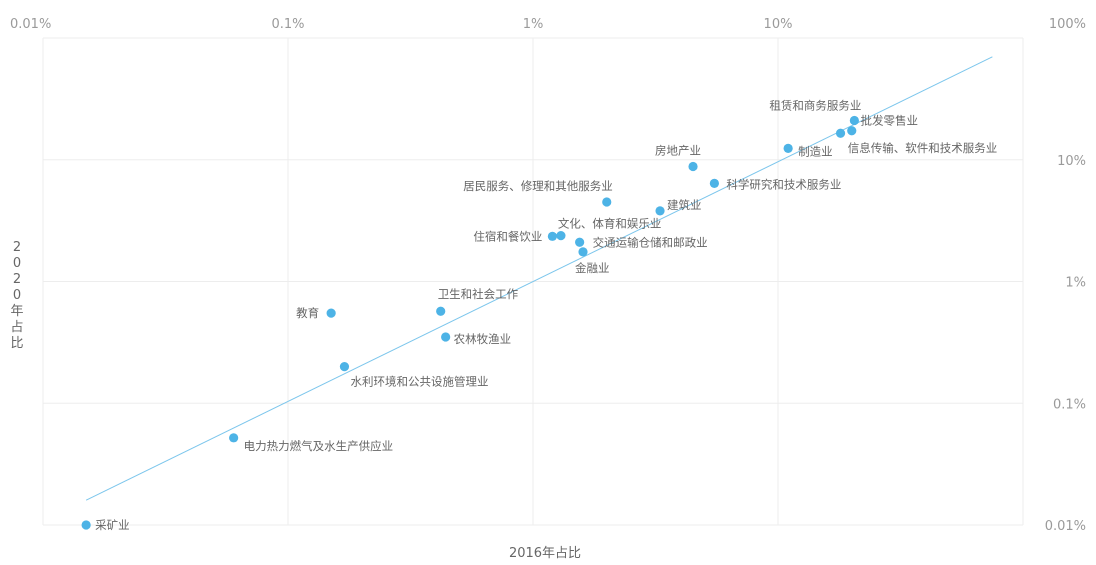 The image size is (1096, 565). I want to click on x-tick-label: 1%, so click(533, 24).